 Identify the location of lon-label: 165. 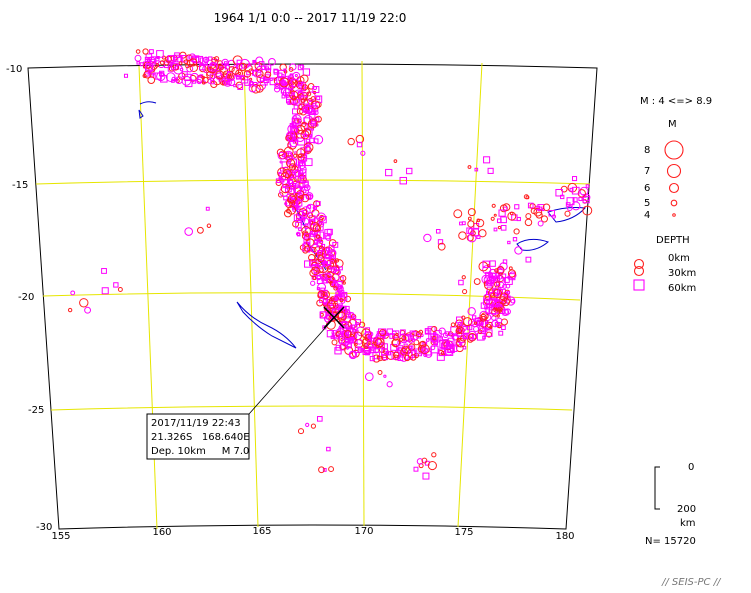
(261, 531).